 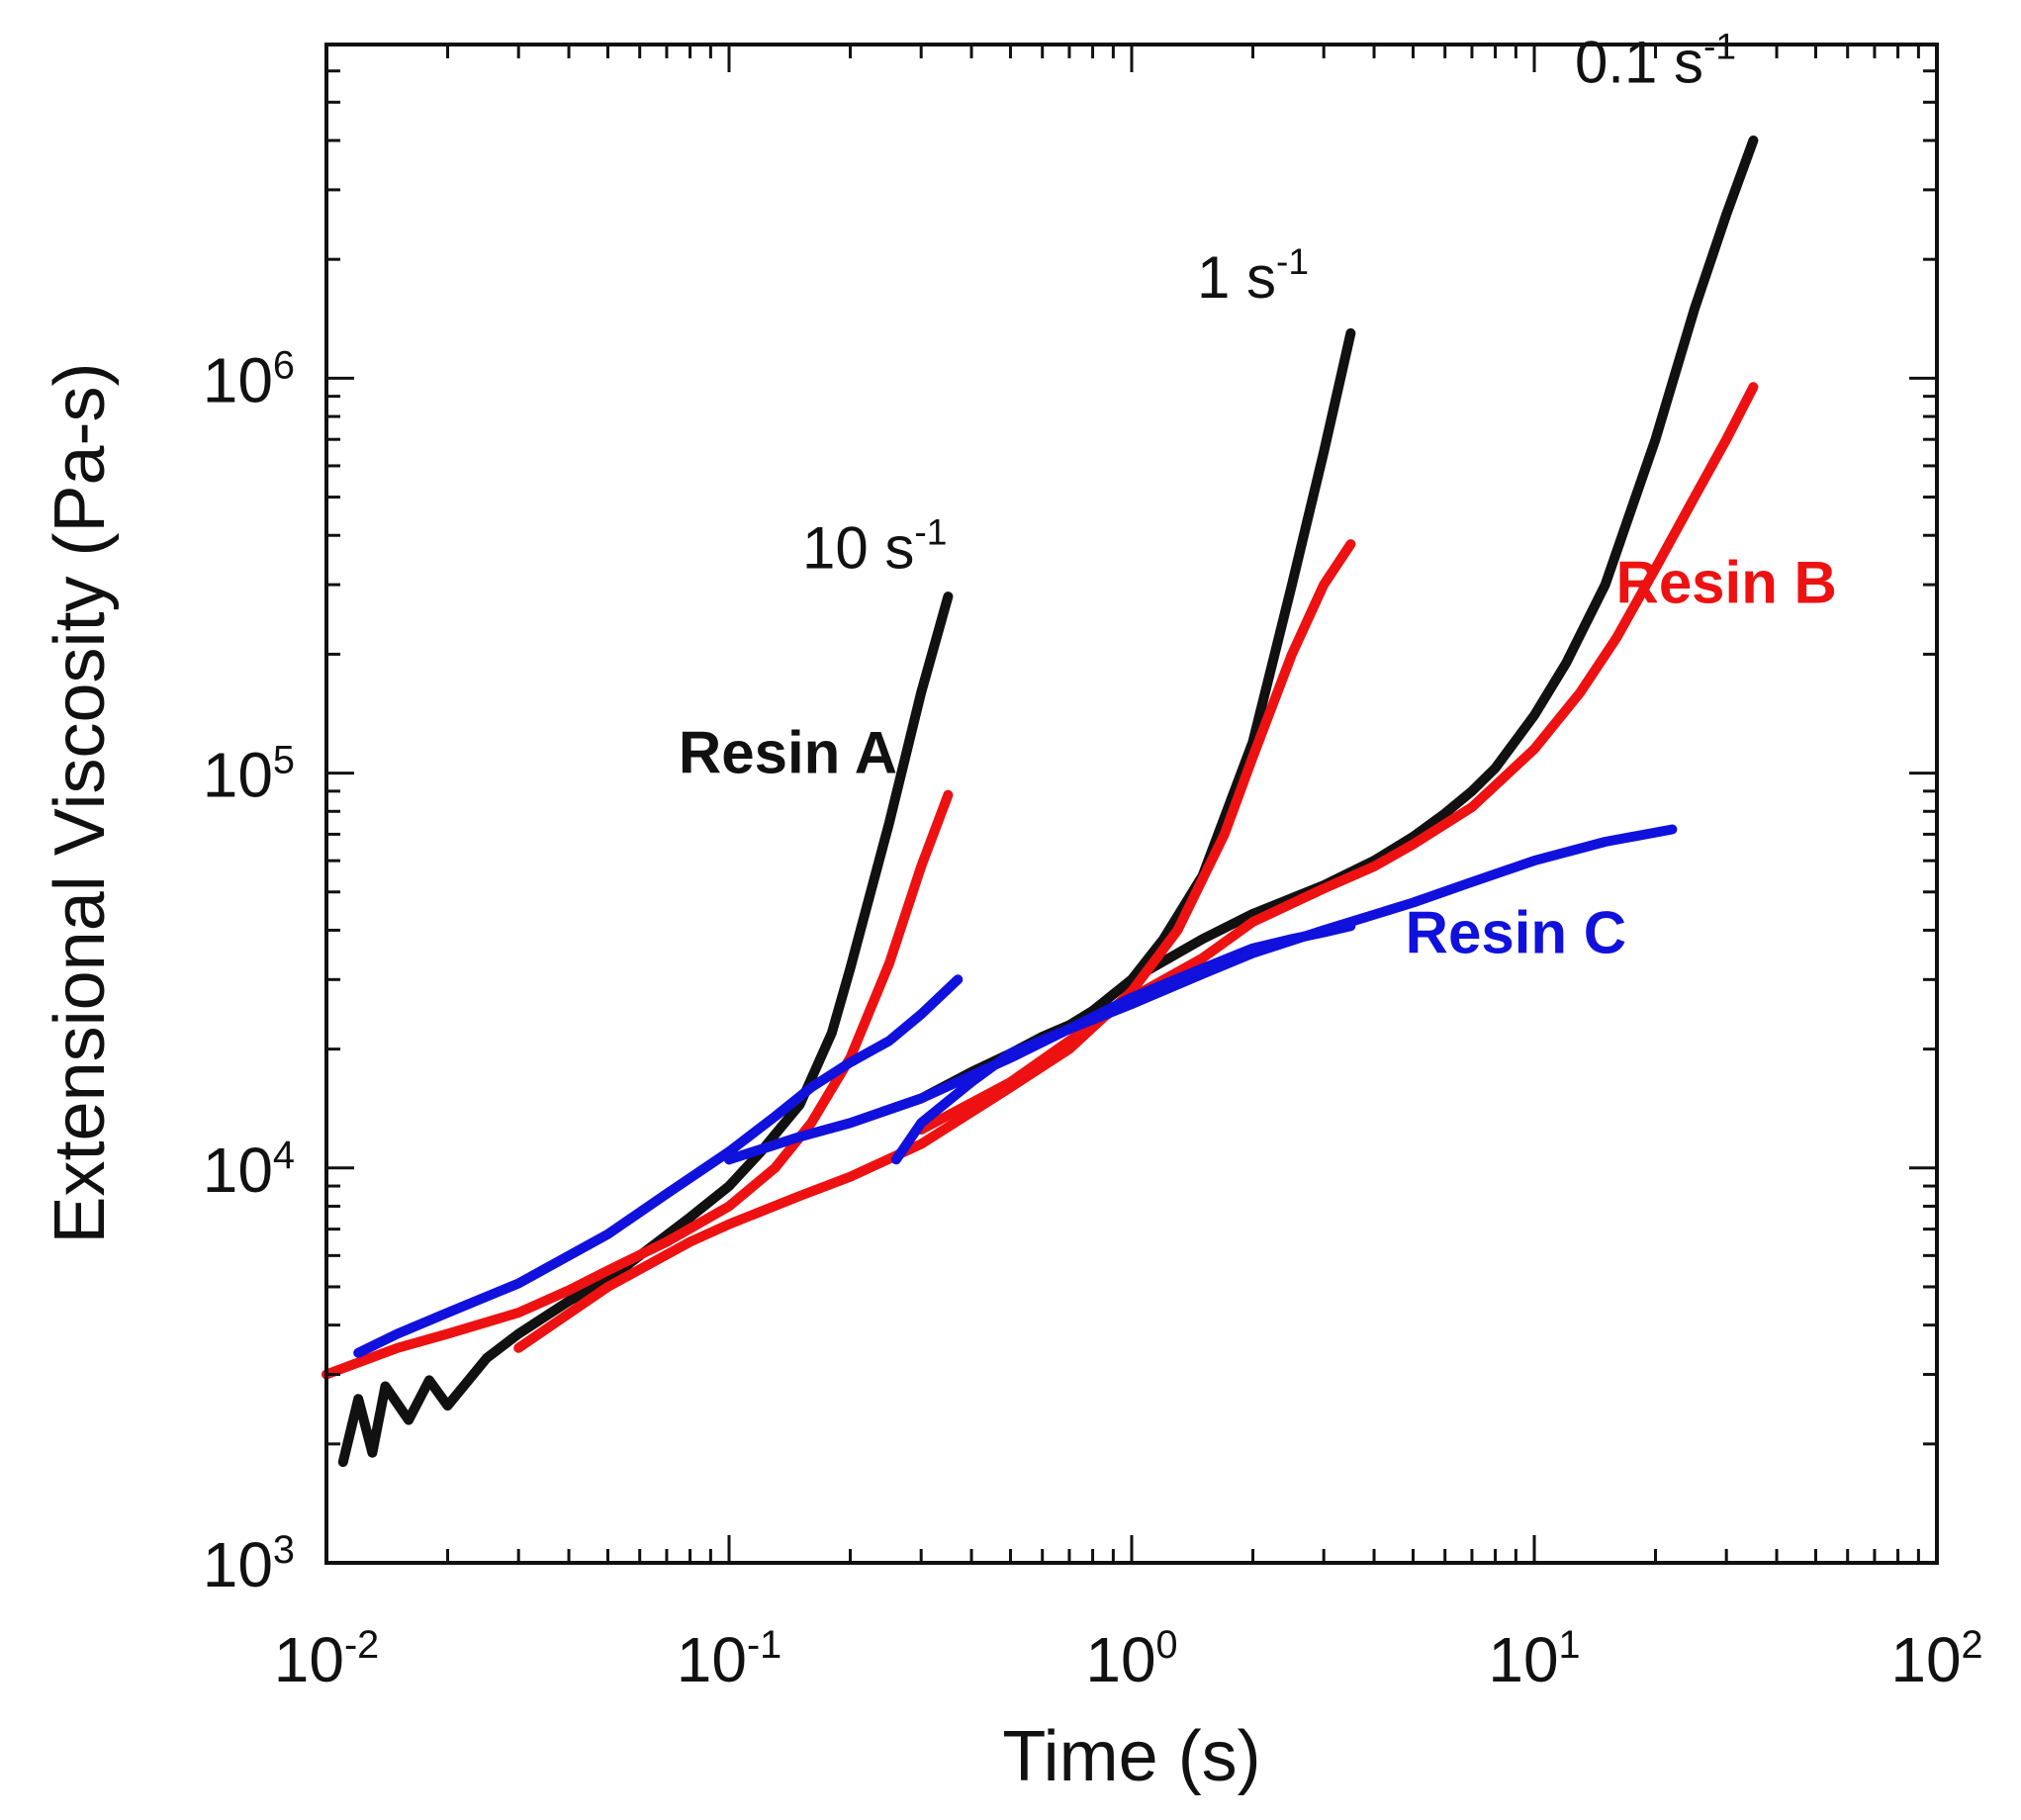 I want to click on x-tick-label: 10⁻², so click(x=326, y=1659).